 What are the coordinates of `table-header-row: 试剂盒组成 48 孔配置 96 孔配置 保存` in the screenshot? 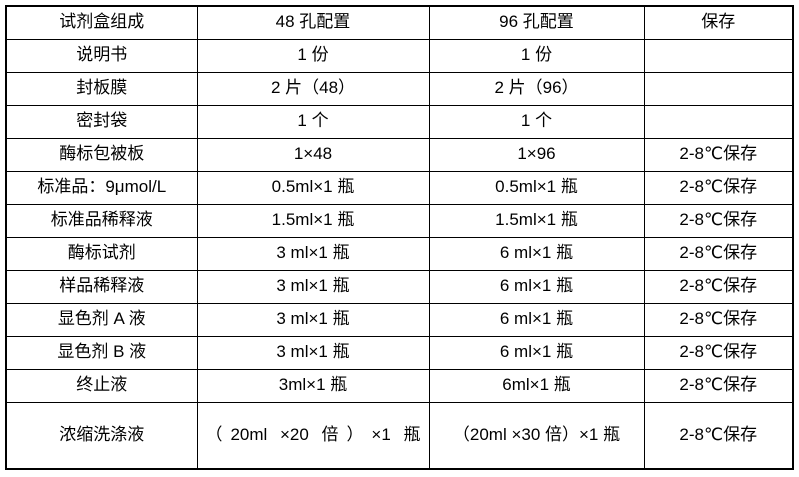 It's located at (399, 22).